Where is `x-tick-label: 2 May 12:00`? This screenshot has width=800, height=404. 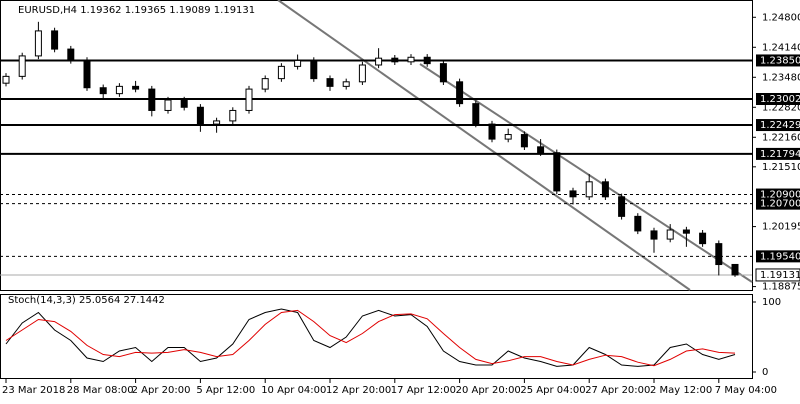 x-tick-label: 2 May 12:00 is located at coordinates (681, 390).